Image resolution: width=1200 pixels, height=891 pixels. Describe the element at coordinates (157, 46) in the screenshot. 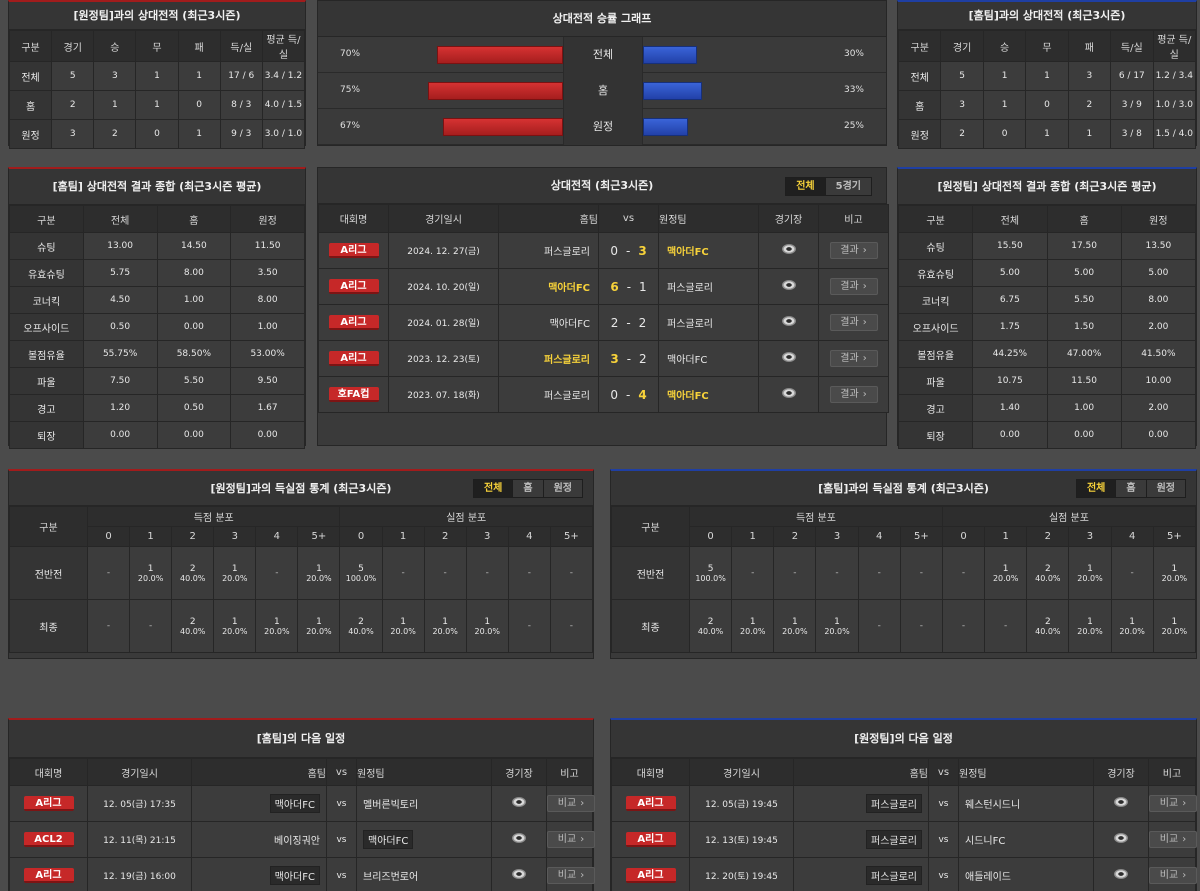

I see `header-row: 구분 경기 승 무 패 득/실 평균 득/실` at that location.